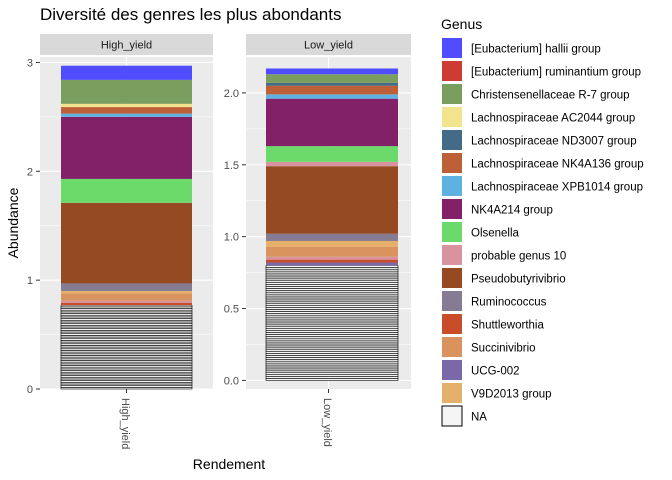 The height and width of the screenshot is (480, 672). Describe the element at coordinates (557, 188) in the screenshot. I see `legend-label-lachnospiraceae-xpb1014-group: Lachnospiraceae XPB1014 group` at that location.